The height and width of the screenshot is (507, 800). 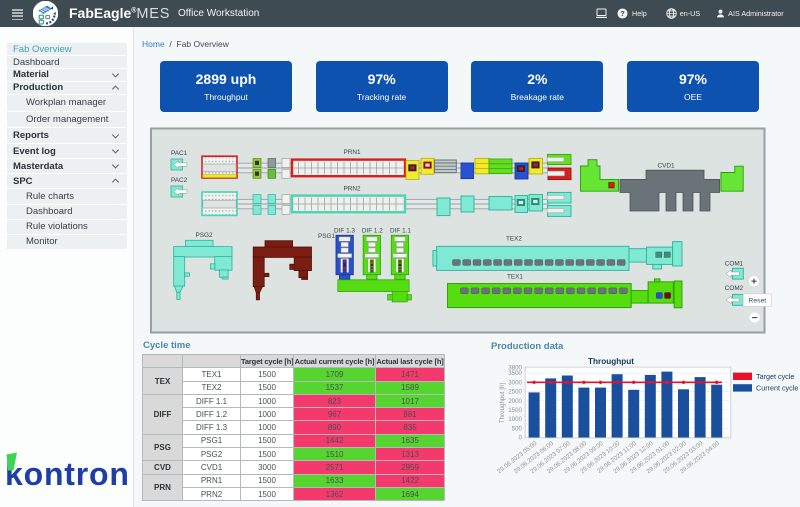 What do you see at coordinates (515, 368) in the screenshot?
I see `svg-text: 3800` at bounding box center [515, 368].